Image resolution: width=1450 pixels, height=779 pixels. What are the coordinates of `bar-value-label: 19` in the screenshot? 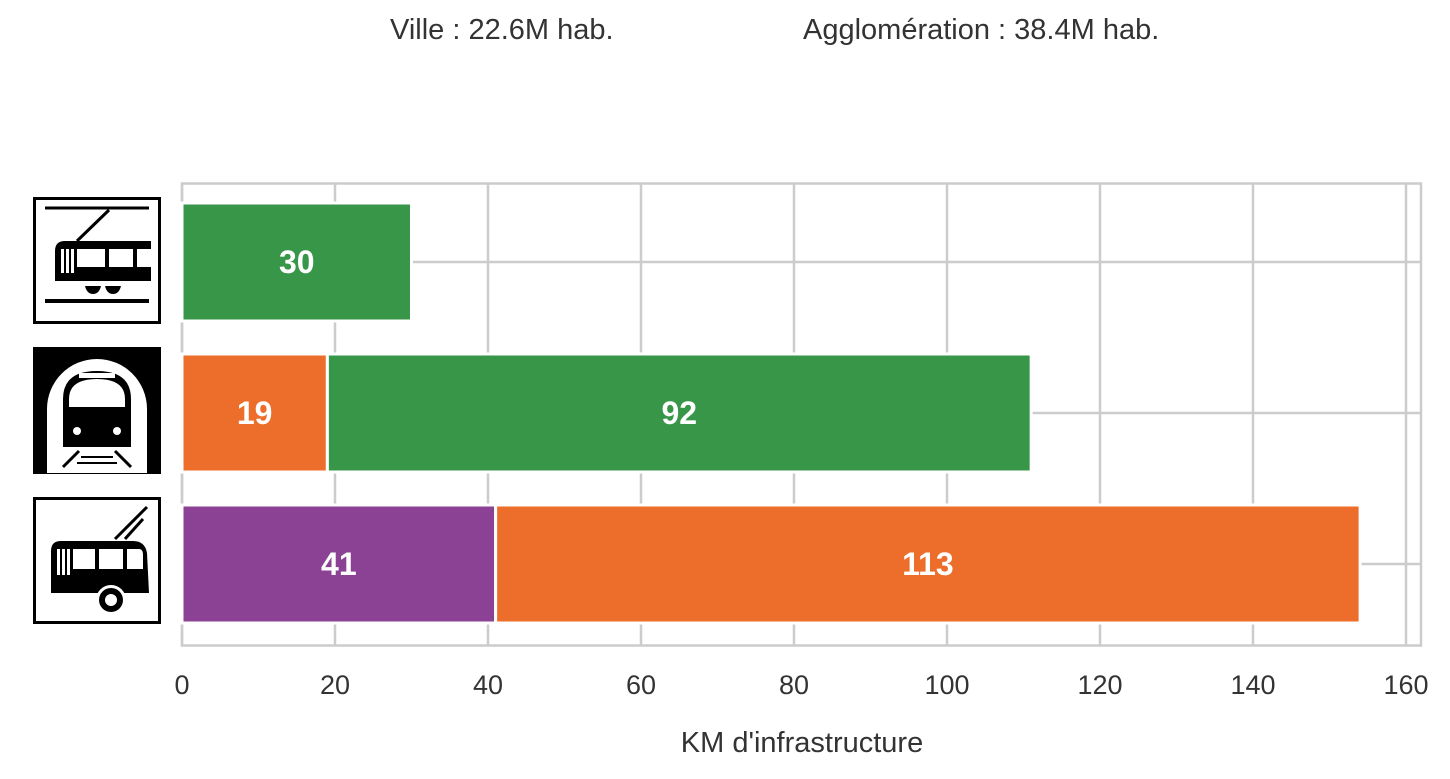 It's located at (255, 413).